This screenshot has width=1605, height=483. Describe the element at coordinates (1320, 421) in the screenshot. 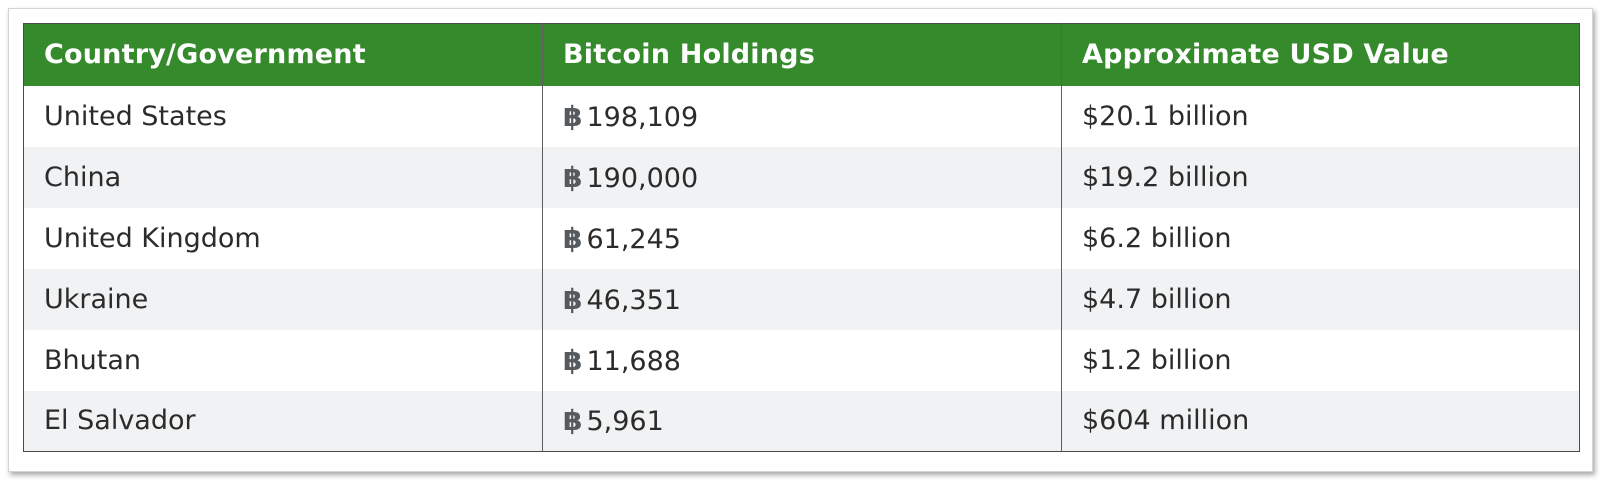

I see `usd-value-cell: $604 million` at that location.